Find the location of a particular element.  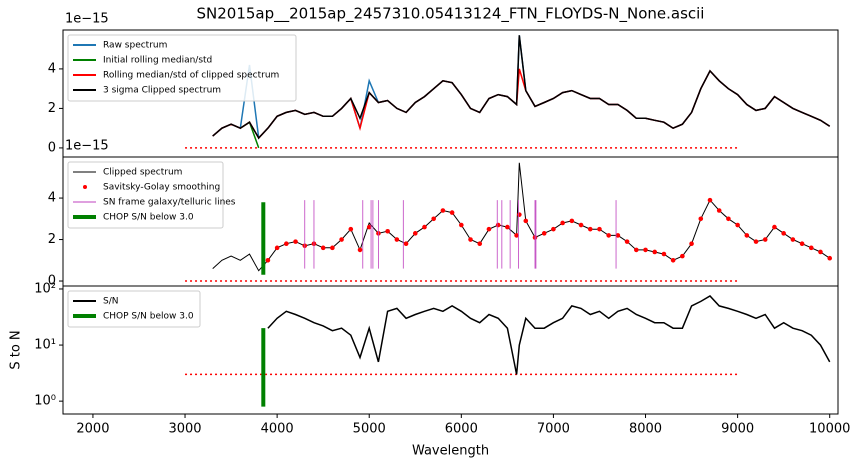

legend: S/N CHOP S/N below 3.0 is located at coordinates (134, 309).